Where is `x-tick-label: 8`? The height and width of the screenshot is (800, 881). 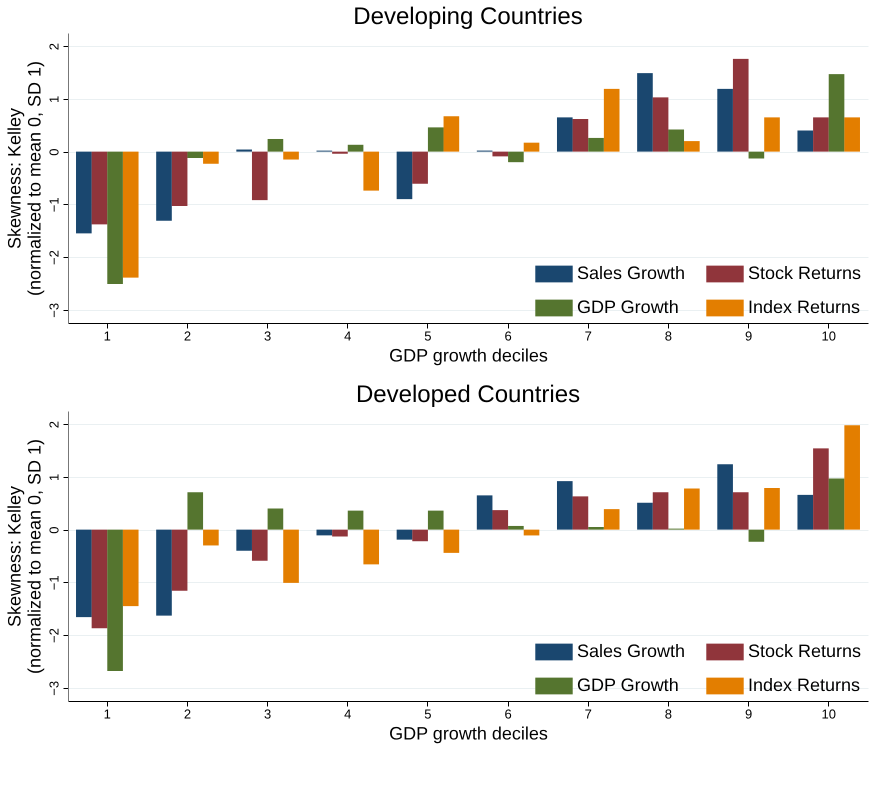
x-tick-label: 8 is located at coordinates (668, 714).